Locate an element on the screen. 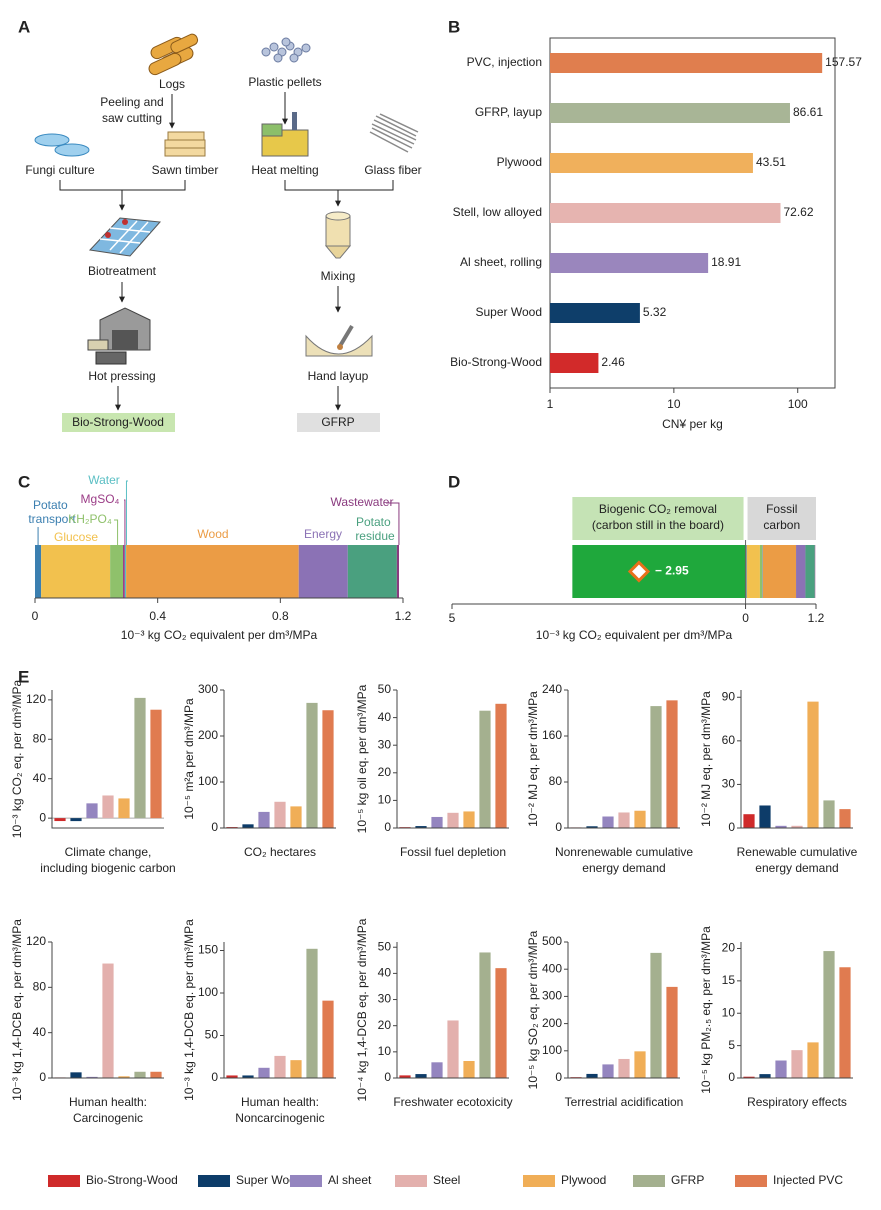 Image resolution: width=881 pixels, height=1210 pixels. value-label: 18.91 is located at coordinates (726, 262).